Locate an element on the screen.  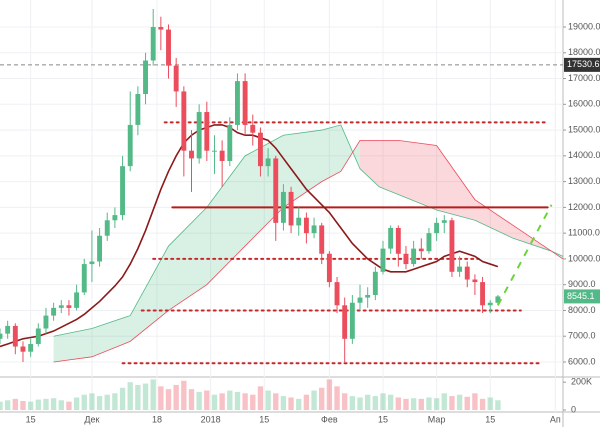
x-tick-label: 18 is located at coordinates (157, 419).